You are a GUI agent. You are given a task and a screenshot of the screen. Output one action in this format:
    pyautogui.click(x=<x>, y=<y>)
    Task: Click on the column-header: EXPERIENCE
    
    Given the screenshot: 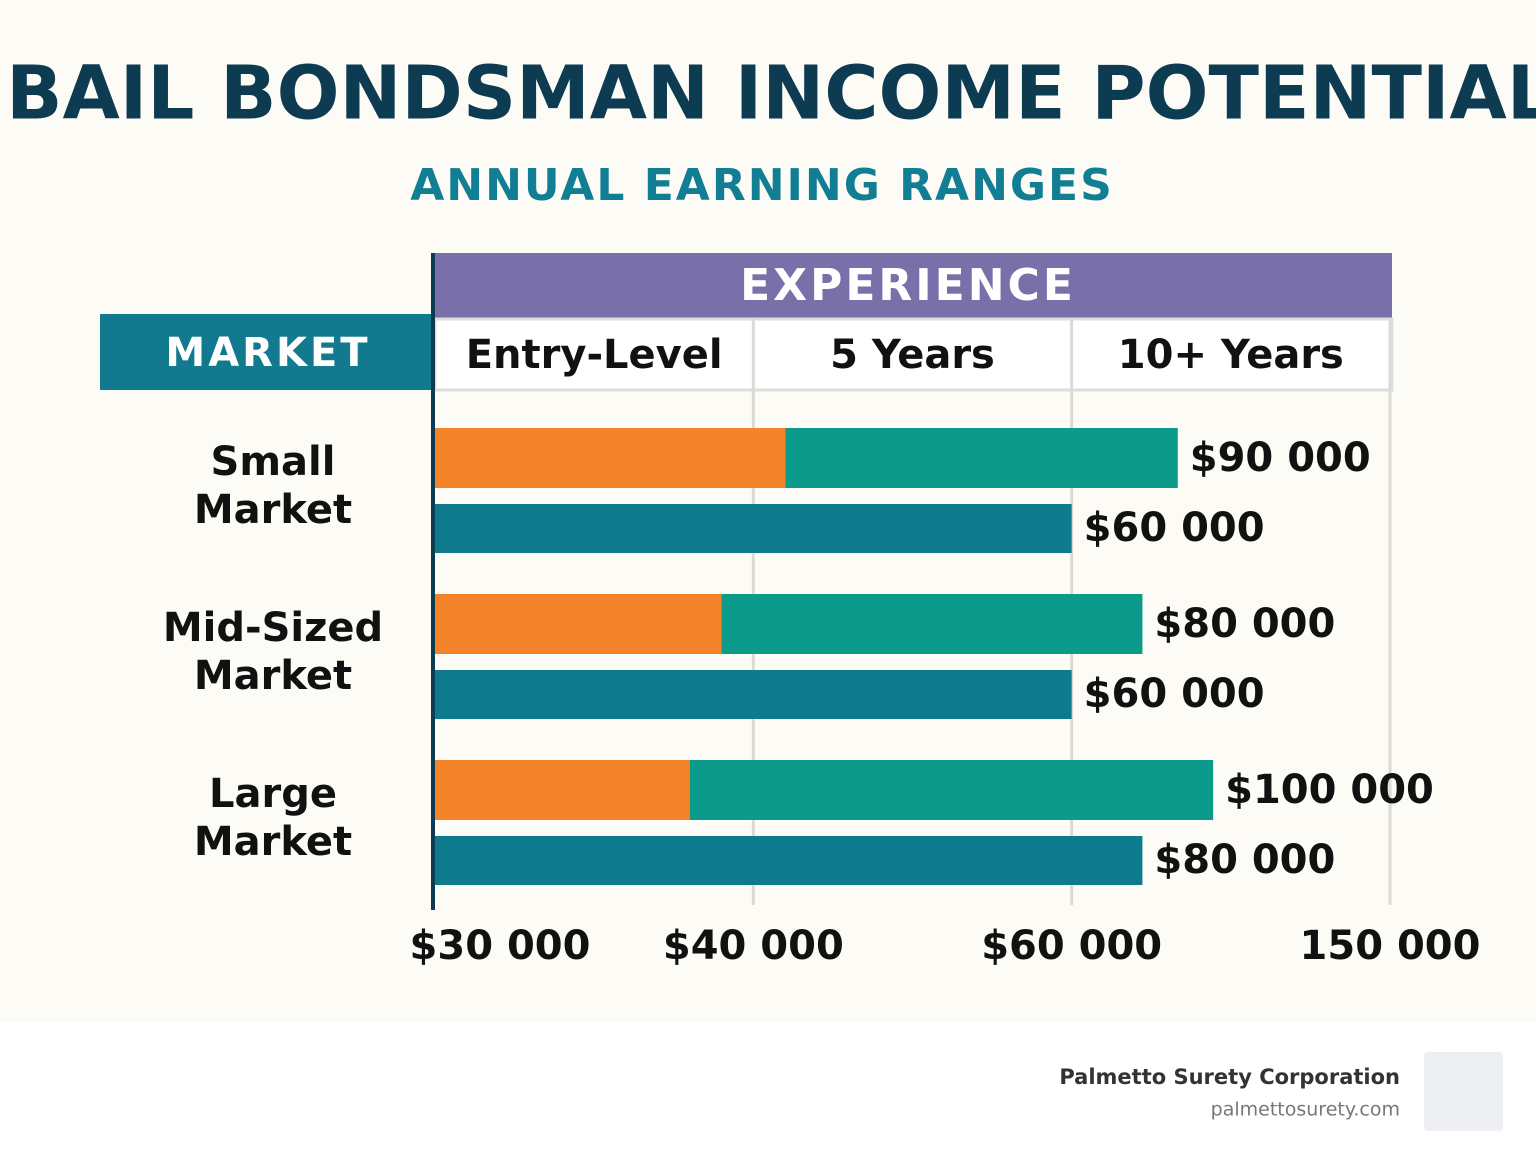 What is the action you would take?
    pyautogui.click(x=908, y=285)
    